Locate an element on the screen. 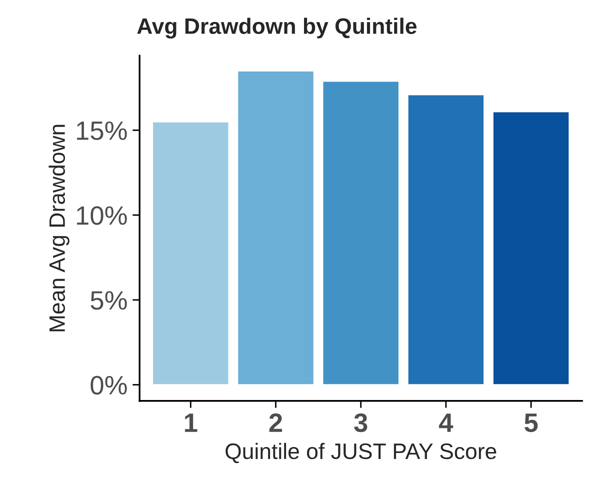 The image size is (594, 483). y-tick-label: 0% is located at coordinates (108, 385).